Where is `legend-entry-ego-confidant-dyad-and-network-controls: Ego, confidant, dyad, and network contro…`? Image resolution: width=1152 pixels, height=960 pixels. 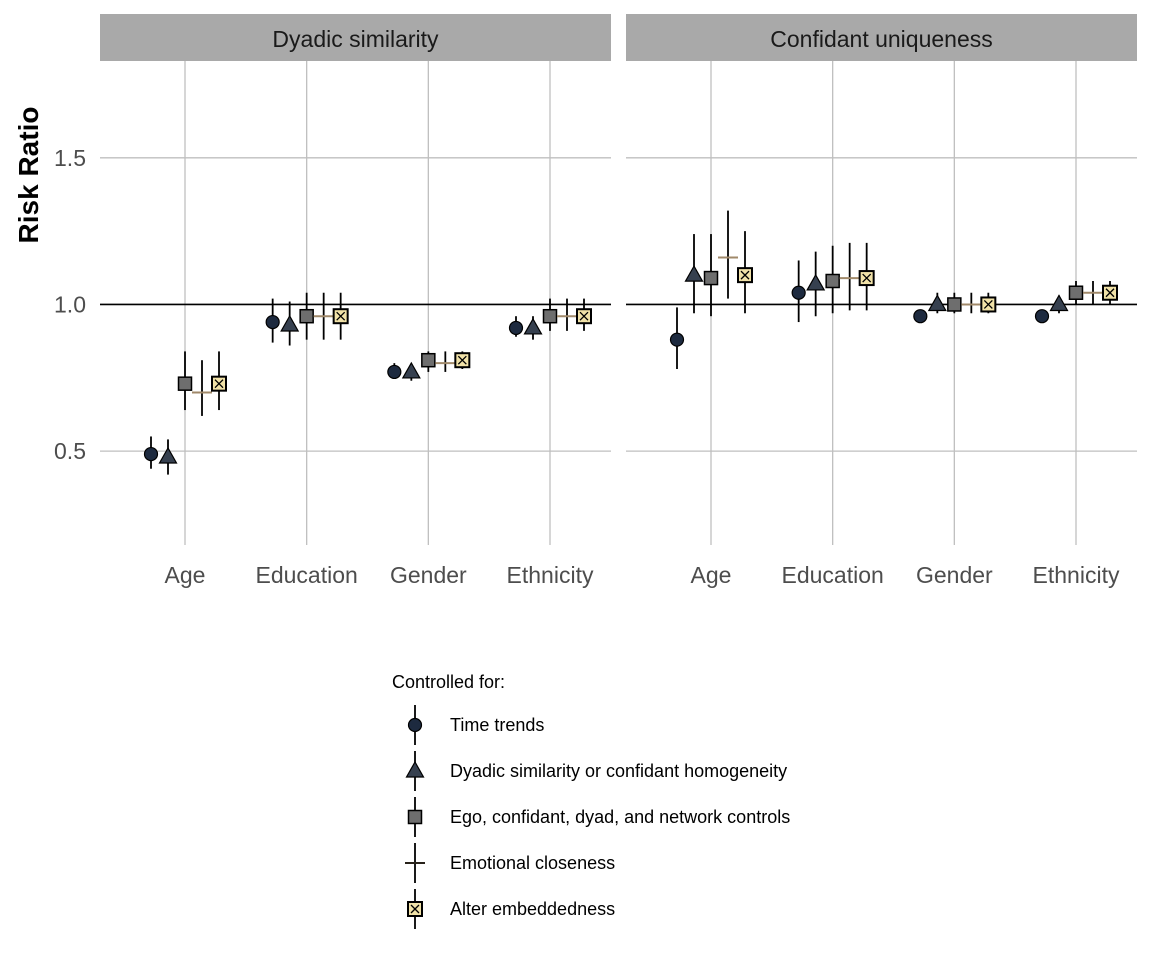 legend-entry-ego-confidant-dyad-and-network-controls: Ego, confidant, dyad, and network contro… is located at coordinates (598, 817).